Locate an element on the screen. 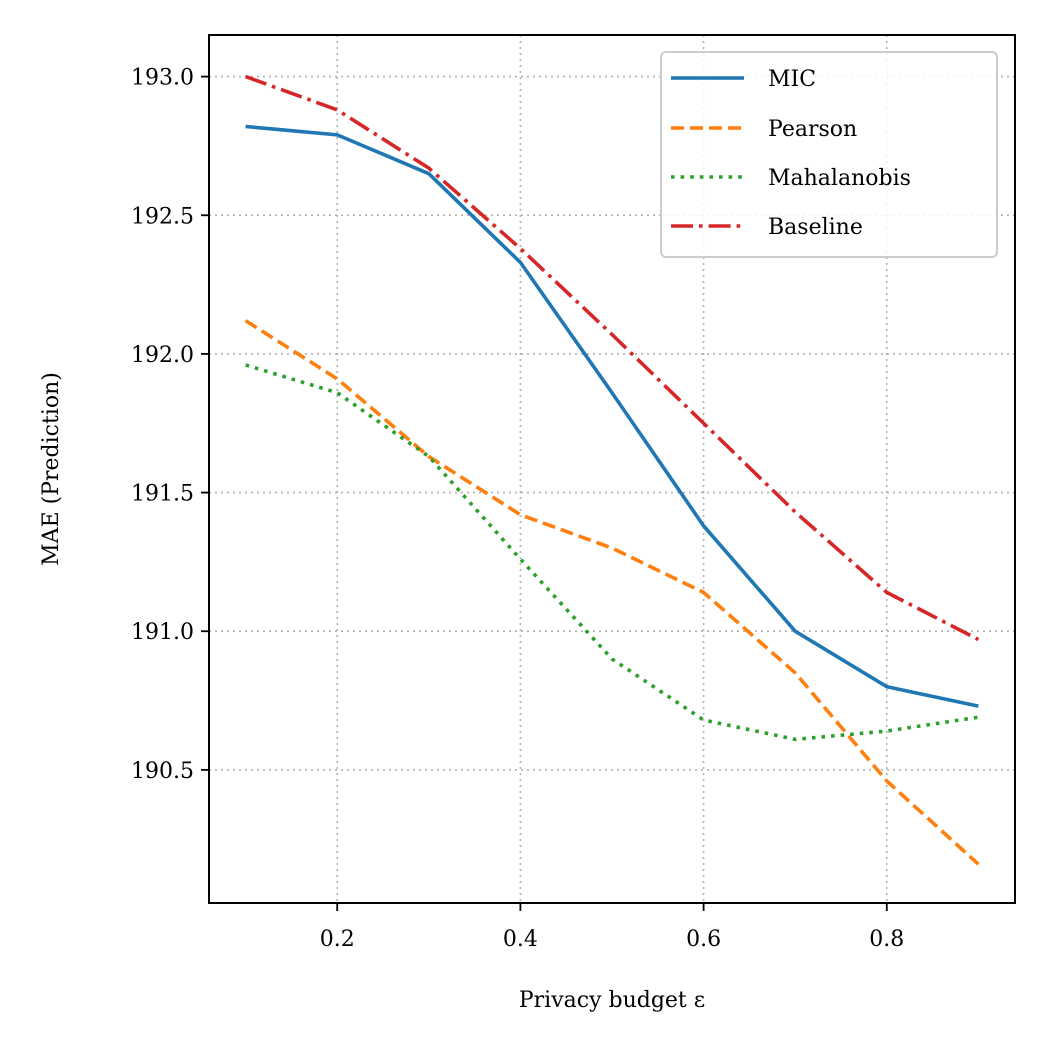 The image size is (1050, 1050). y-tick-label: 190.5 is located at coordinates (162, 771).